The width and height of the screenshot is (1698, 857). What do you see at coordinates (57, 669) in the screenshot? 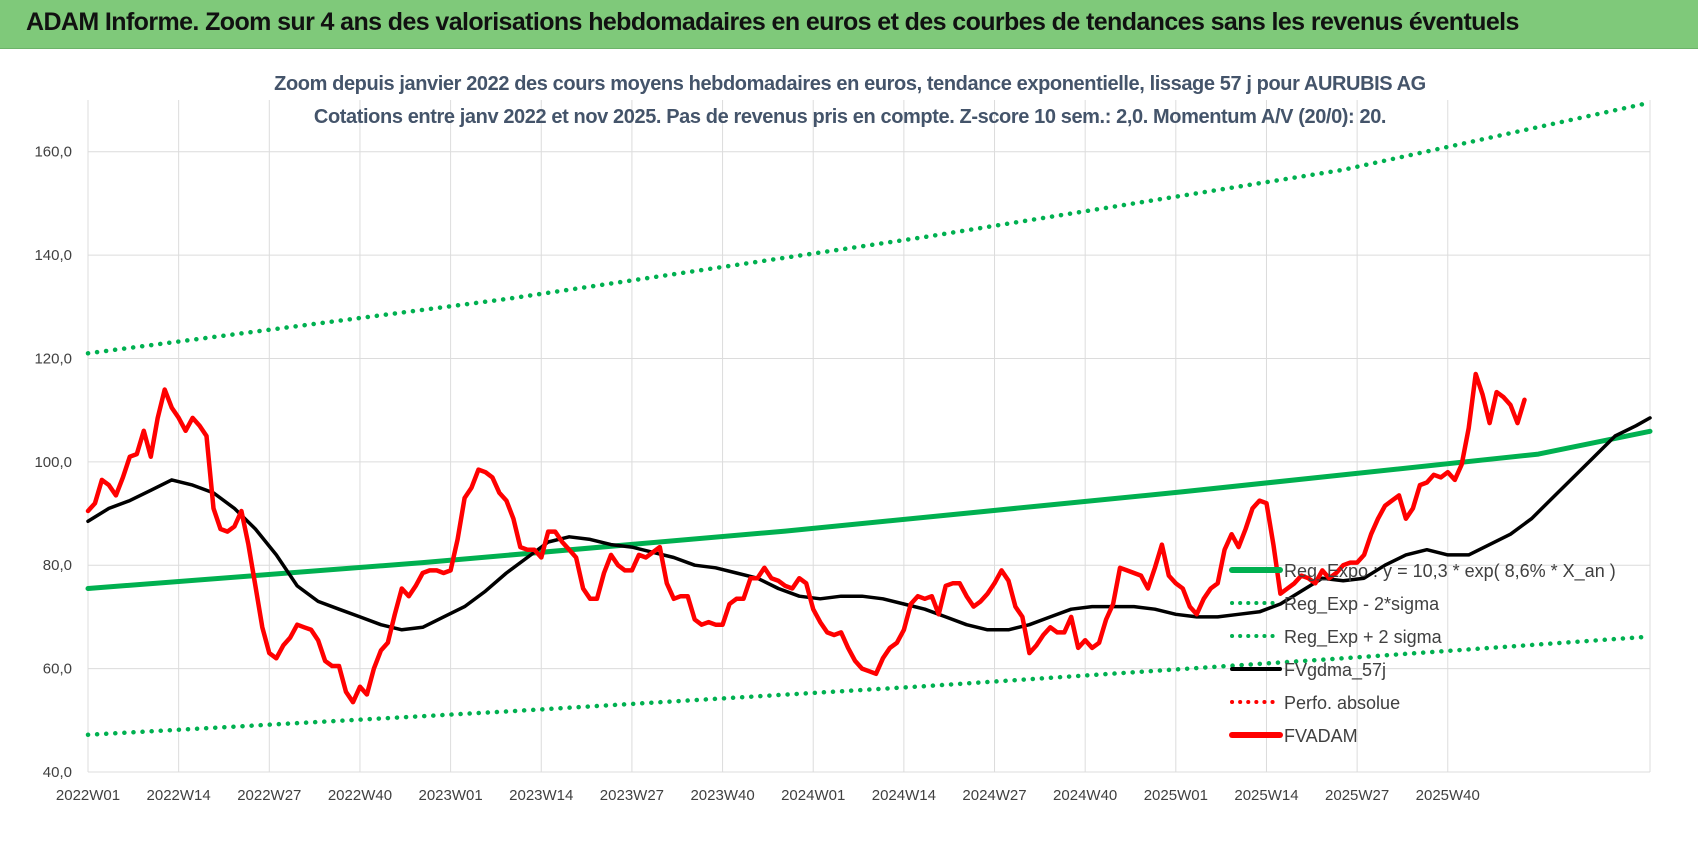
I see `y-tick-label: 60,0` at bounding box center [57, 669].